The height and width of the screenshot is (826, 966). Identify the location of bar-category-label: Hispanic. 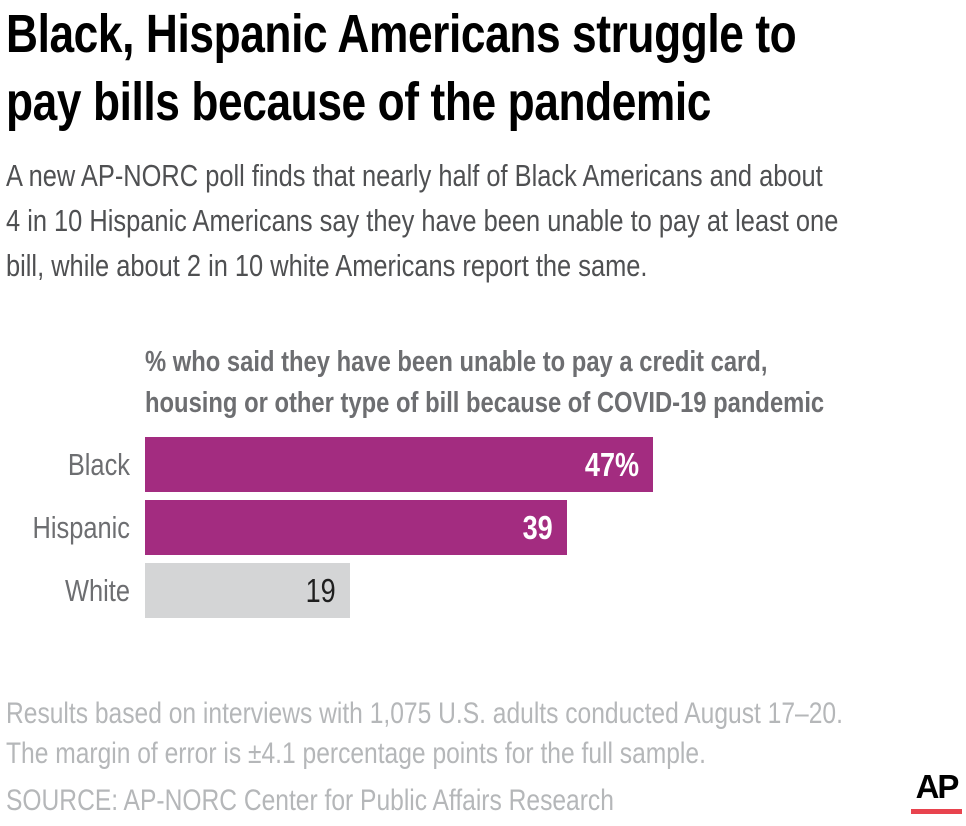
(81, 527).